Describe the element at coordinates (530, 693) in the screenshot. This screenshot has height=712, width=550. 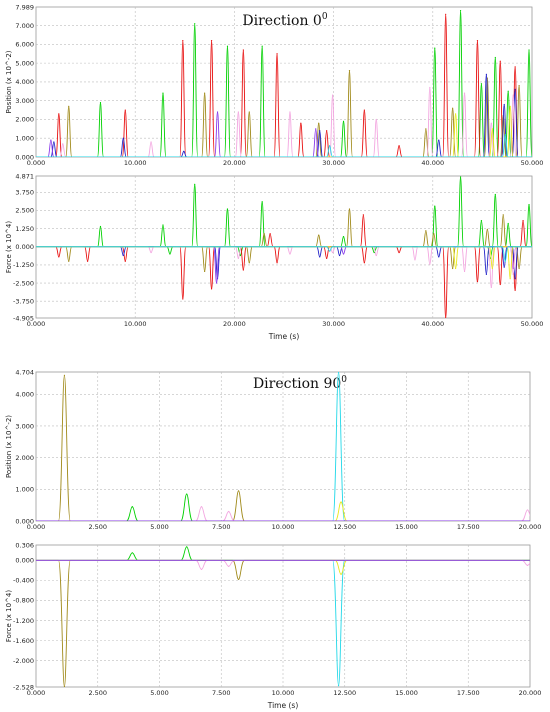
I see `x-tick-label: 20.000` at that location.